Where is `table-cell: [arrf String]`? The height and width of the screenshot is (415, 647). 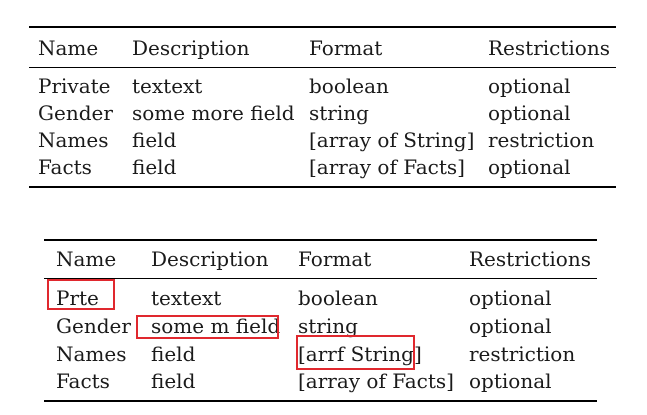 table-cell: [arrf String] is located at coordinates (360, 354).